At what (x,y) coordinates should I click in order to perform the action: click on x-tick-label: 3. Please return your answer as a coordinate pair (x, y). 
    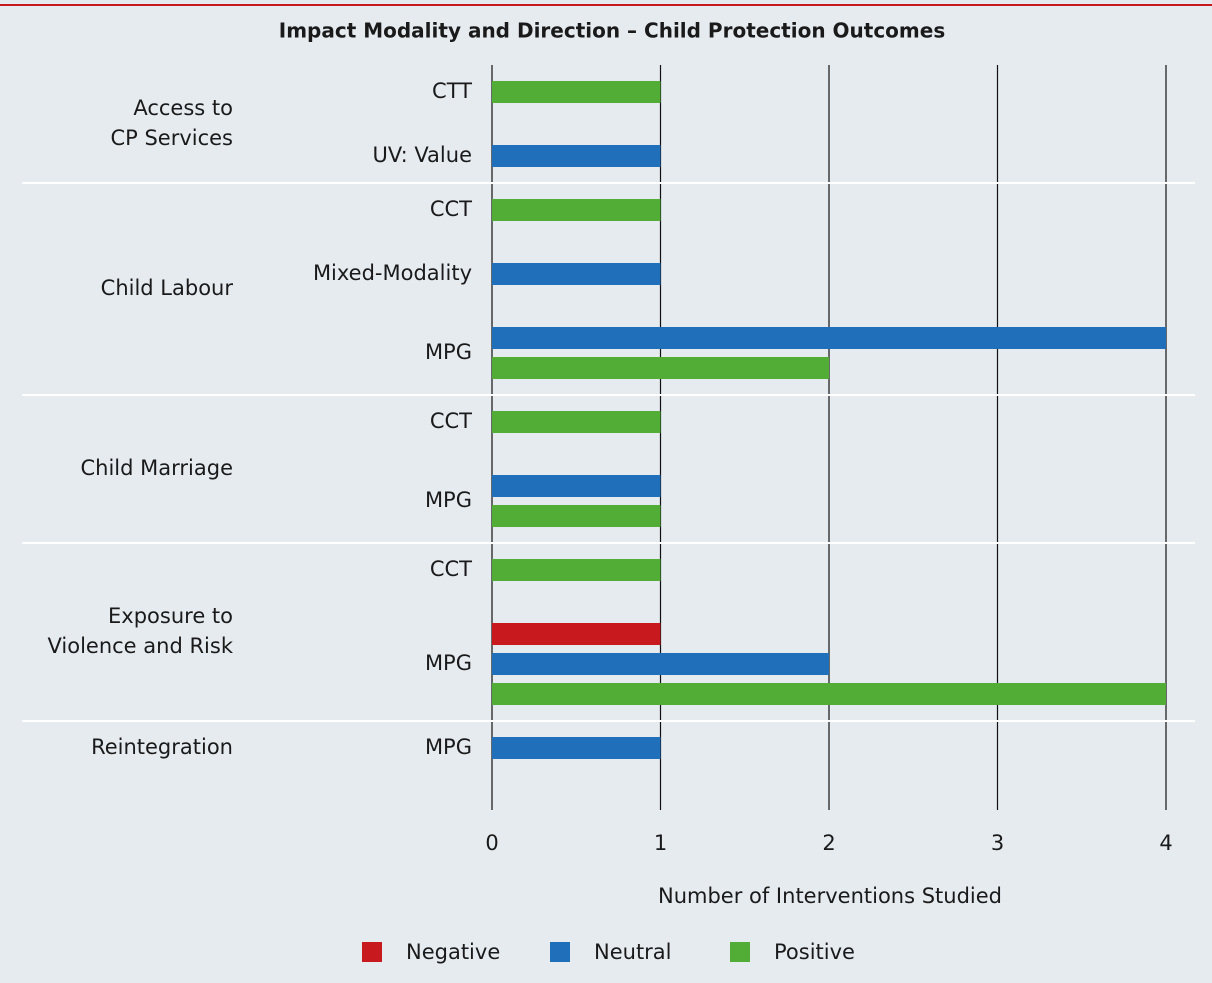
    Looking at the image, I should click on (997, 843).